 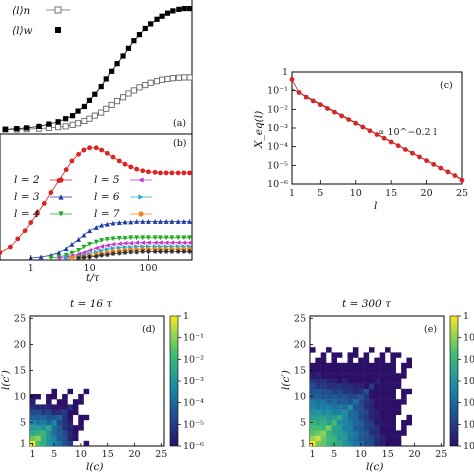 What do you see at coordinates (31, 268) in the screenshot?
I see `panel-b-xtick-label-0: 1` at bounding box center [31, 268].